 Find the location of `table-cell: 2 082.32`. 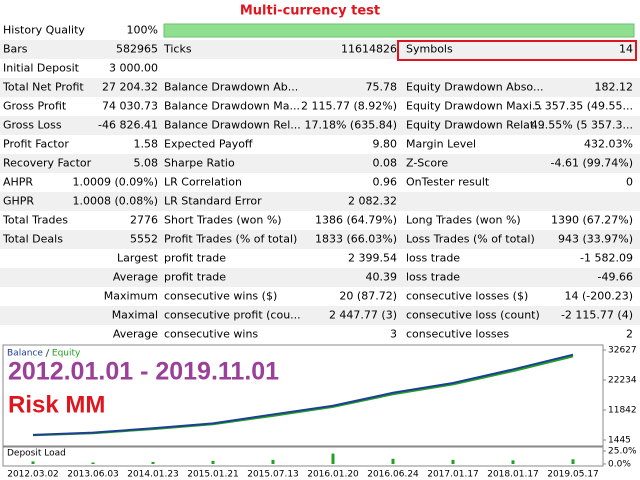

table-cell: 2 082.32 is located at coordinates (372, 201).